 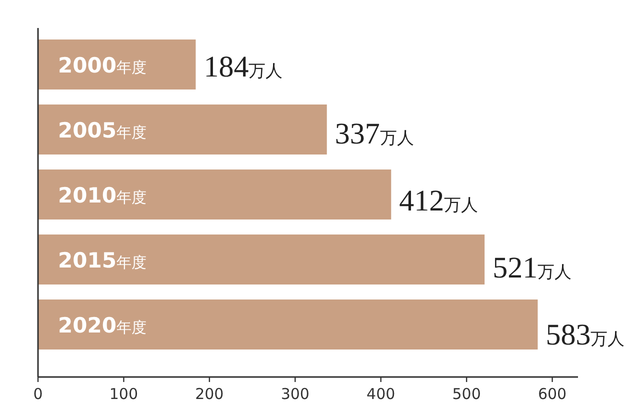 What do you see at coordinates (552, 394) in the screenshot?
I see `x-tick-label: 600` at bounding box center [552, 394].